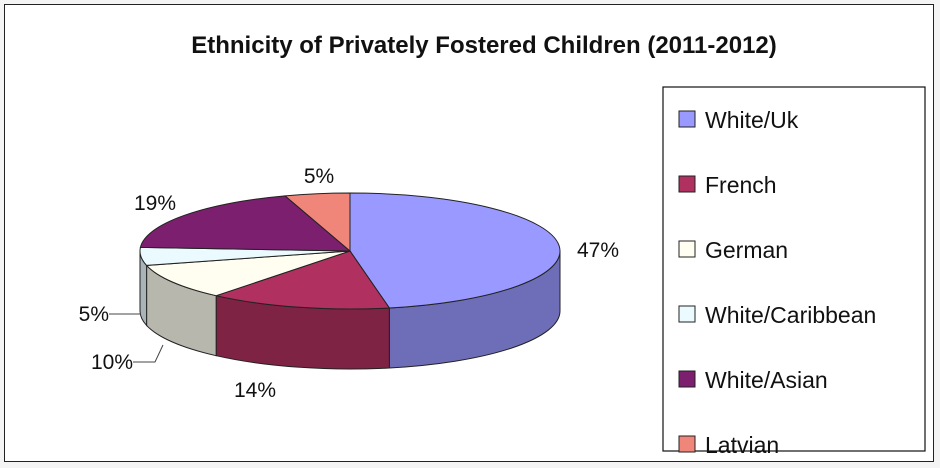 This screenshot has width=940, height=468. What do you see at coordinates (302, 280) in the screenshot?
I see `pie-slice-french` at bounding box center [302, 280].